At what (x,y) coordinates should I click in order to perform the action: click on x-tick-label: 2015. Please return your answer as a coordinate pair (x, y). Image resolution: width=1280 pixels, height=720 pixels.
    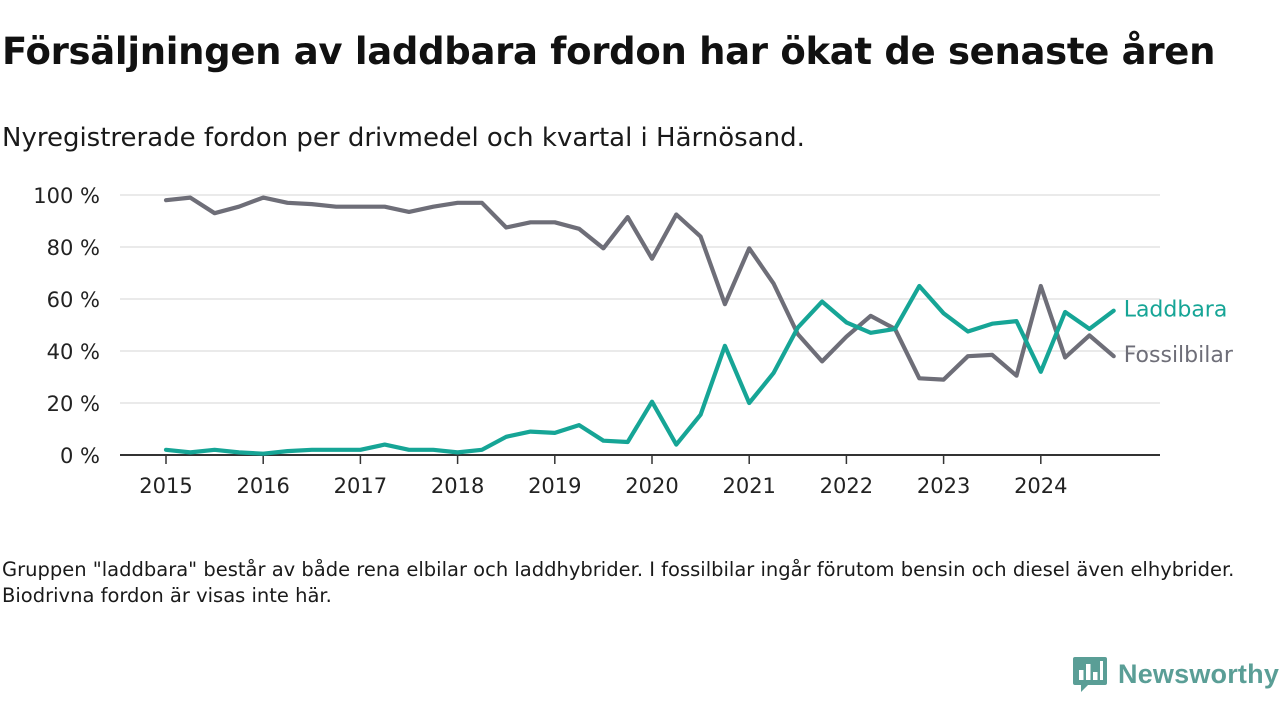
    Looking at the image, I should click on (165, 486).